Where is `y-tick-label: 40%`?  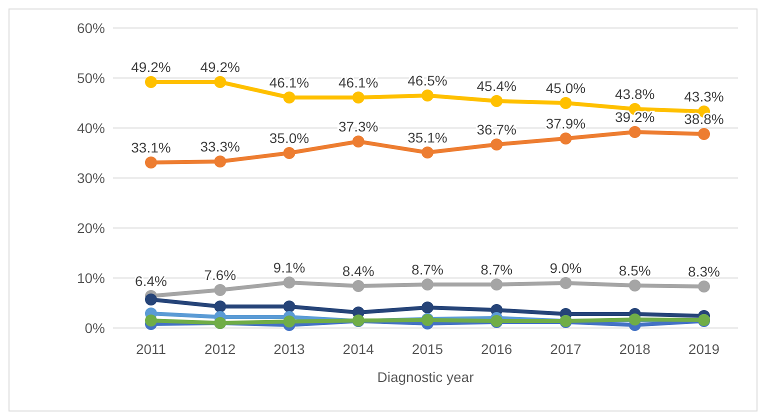
y-tick-label: 40% is located at coordinates (90, 128).